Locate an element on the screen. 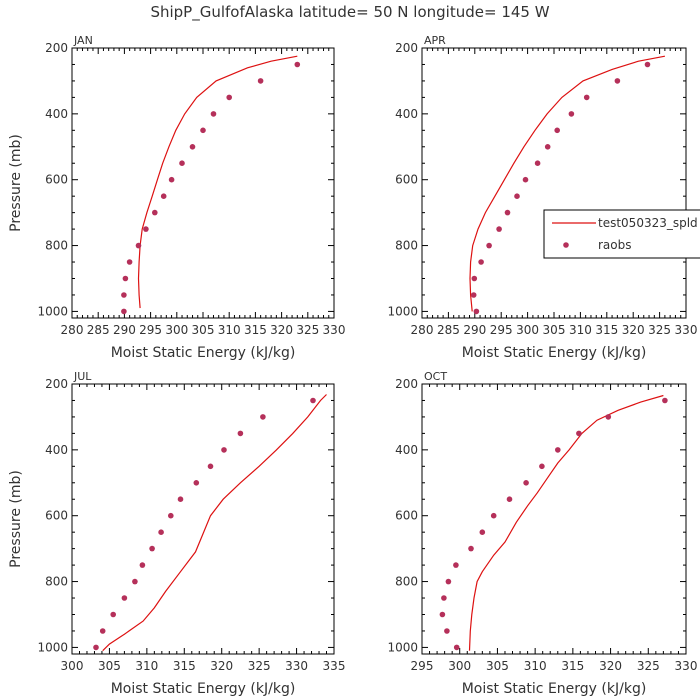  x-tick-label-apr: 280 is located at coordinates (422, 330).